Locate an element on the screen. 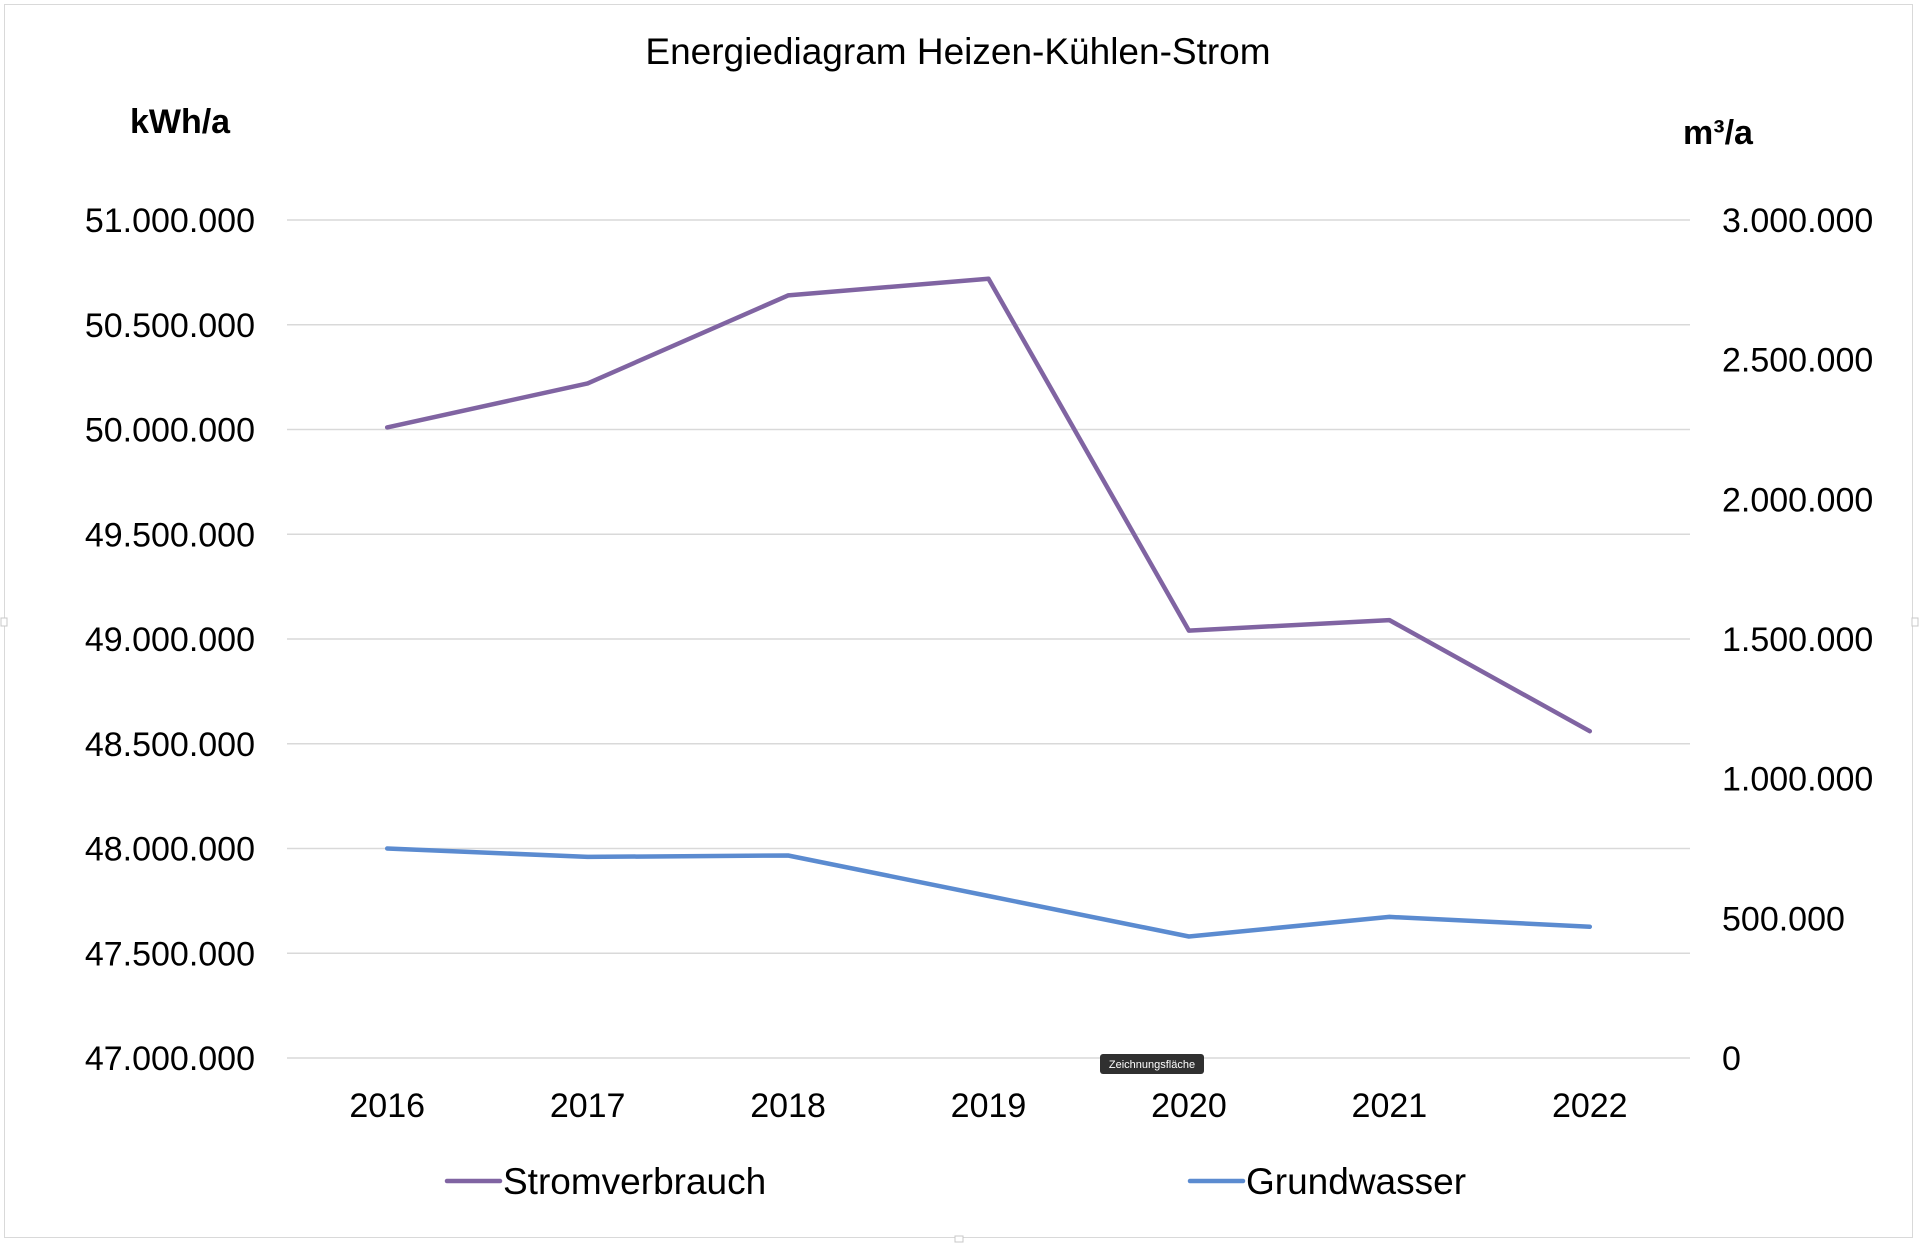 The width and height of the screenshot is (1919, 1244). x-axis-tick-label: 2021 is located at coordinates (1390, 1106).